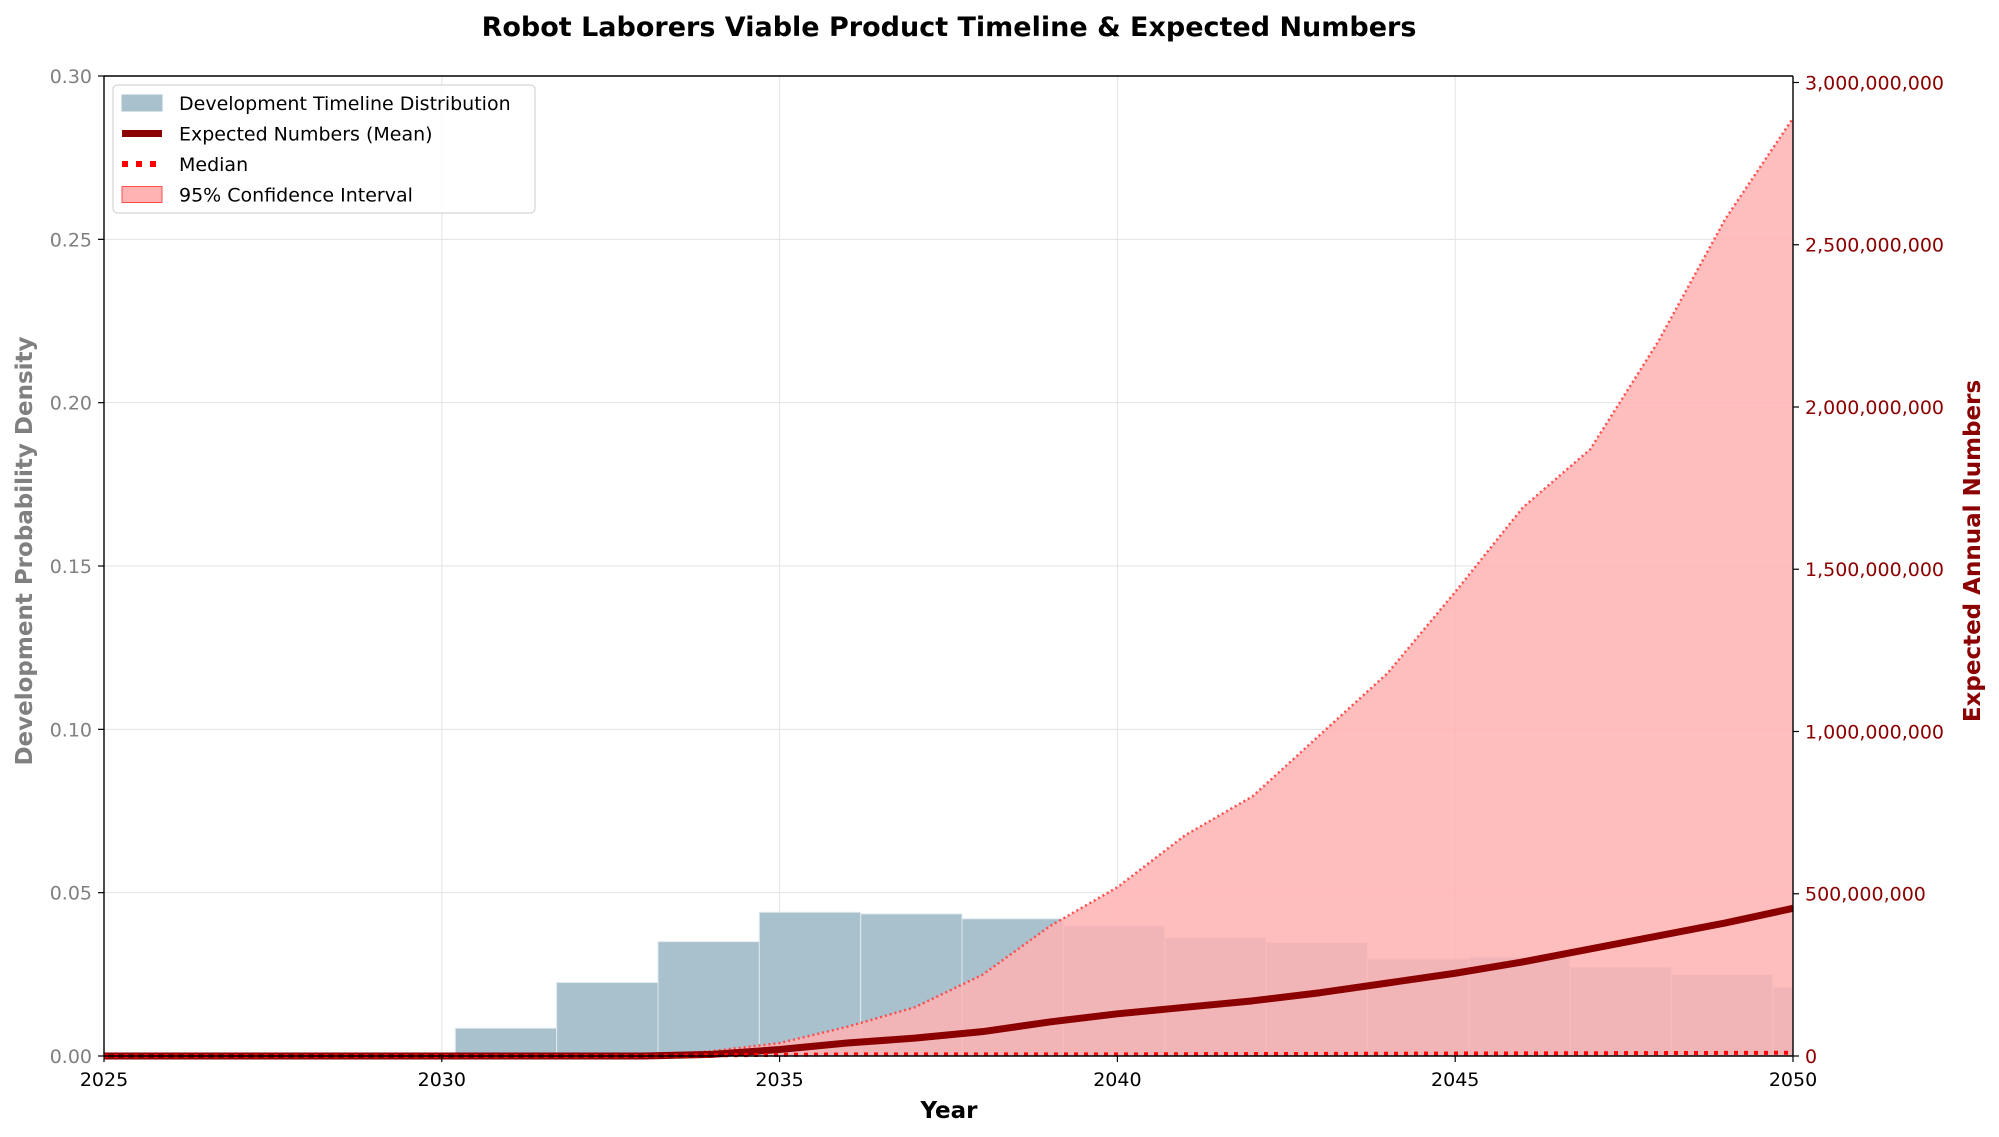  I want to click on left-y-tick-label: 0.00, so click(71, 1057).